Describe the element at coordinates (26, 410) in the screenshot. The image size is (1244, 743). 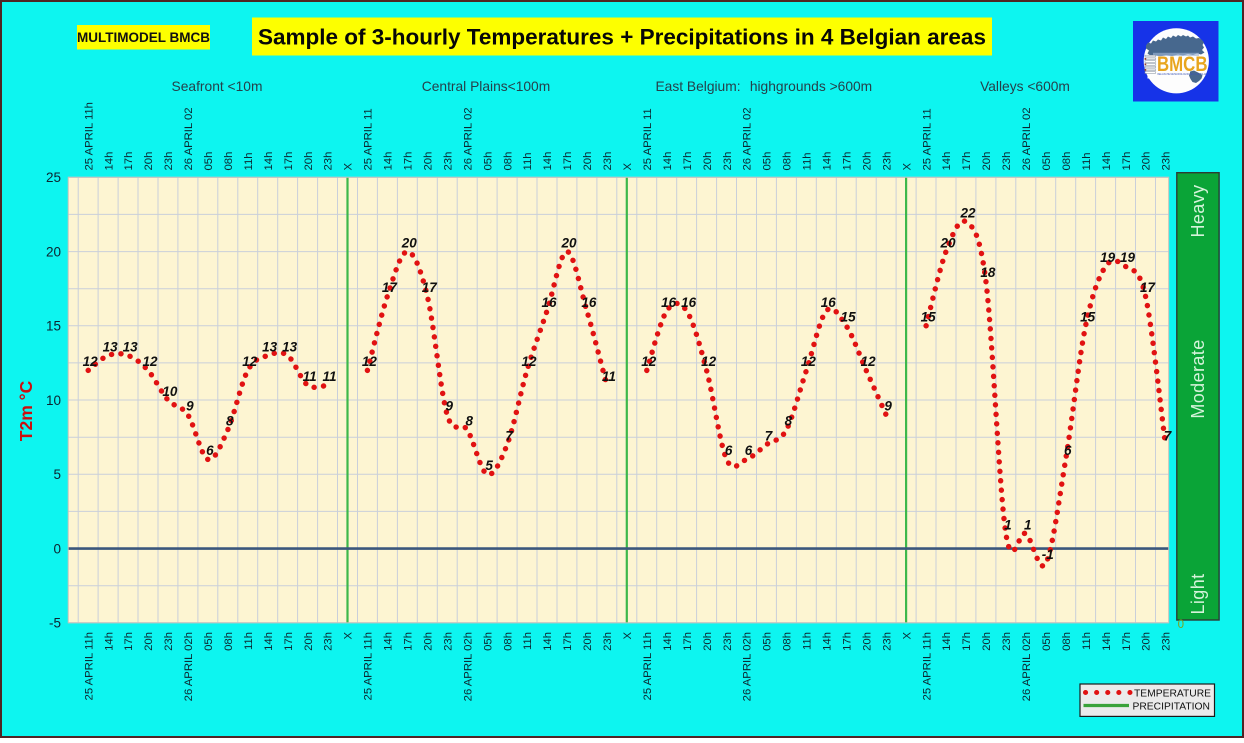
I see `svg-text: T2m °C` at that location.